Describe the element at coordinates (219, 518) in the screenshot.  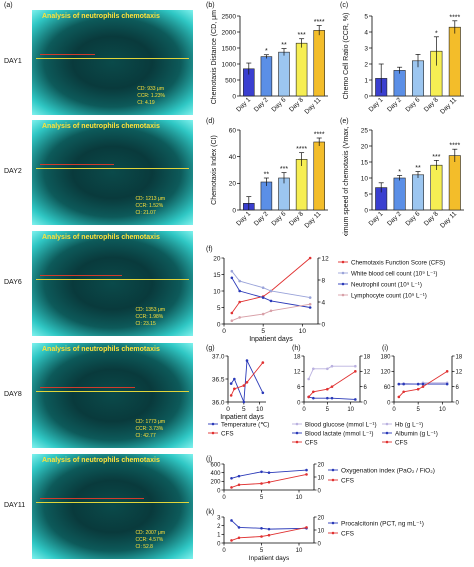
I see `y-tick-label-left: 3` at that location.